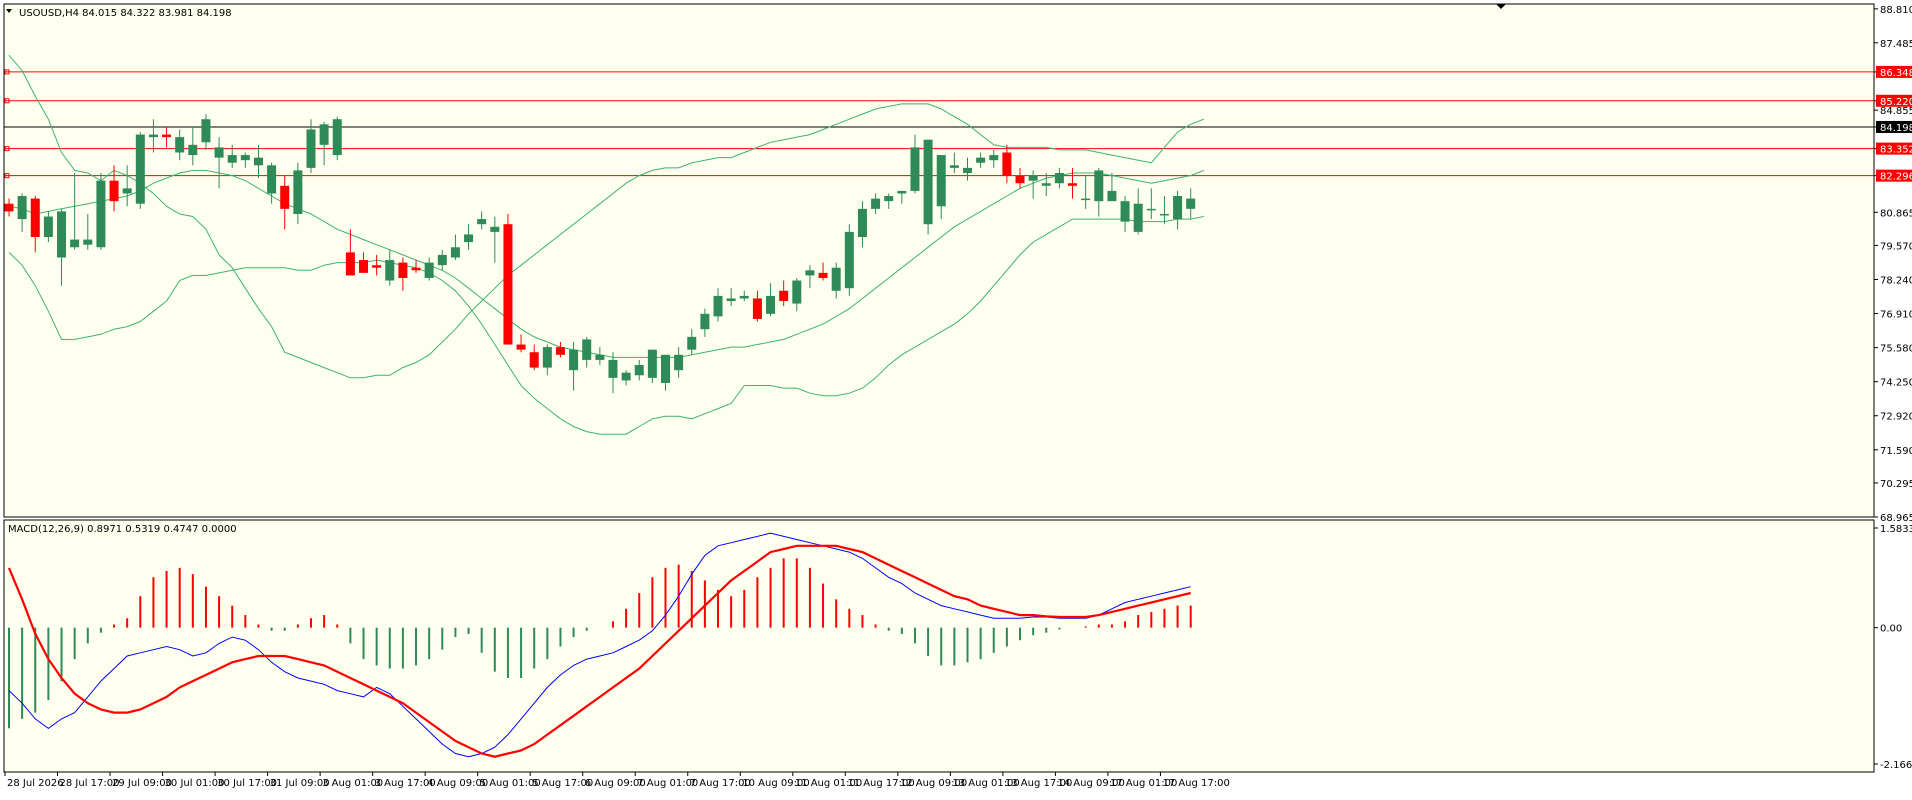  What do you see at coordinates (125, 13) in the screenshot?
I see `symbol-info: USOUSD,H4 84.015 84.322 83.981 84.198` at bounding box center [125, 13].